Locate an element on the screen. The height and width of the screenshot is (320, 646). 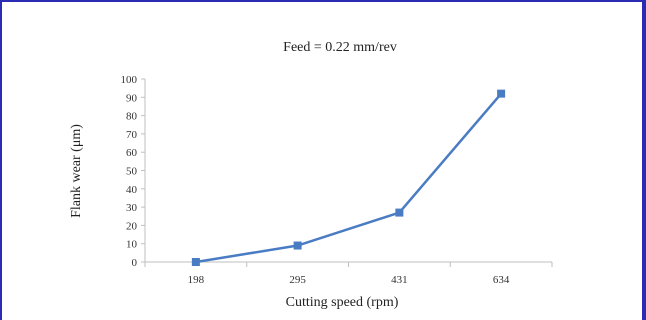
x-tick-label: 198 is located at coordinates (196, 280).